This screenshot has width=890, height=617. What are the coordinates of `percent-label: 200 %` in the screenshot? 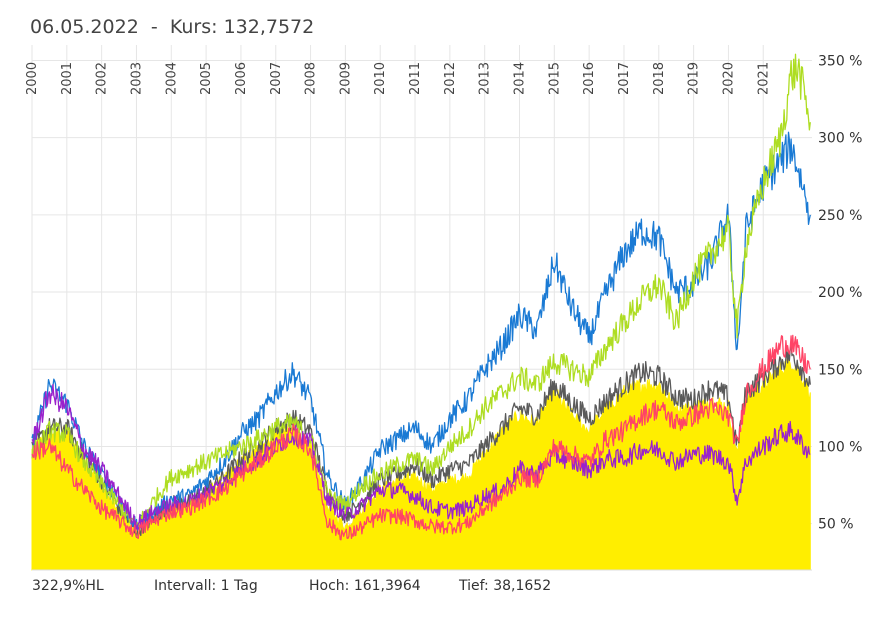 It's located at (840, 293).